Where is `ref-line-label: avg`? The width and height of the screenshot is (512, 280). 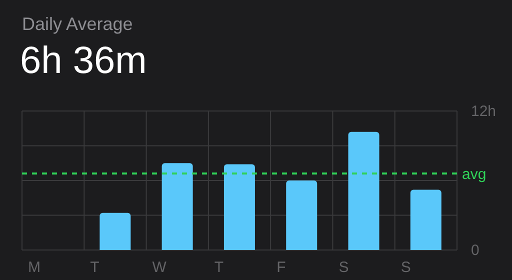 ref-line-label: avg is located at coordinates (474, 174).